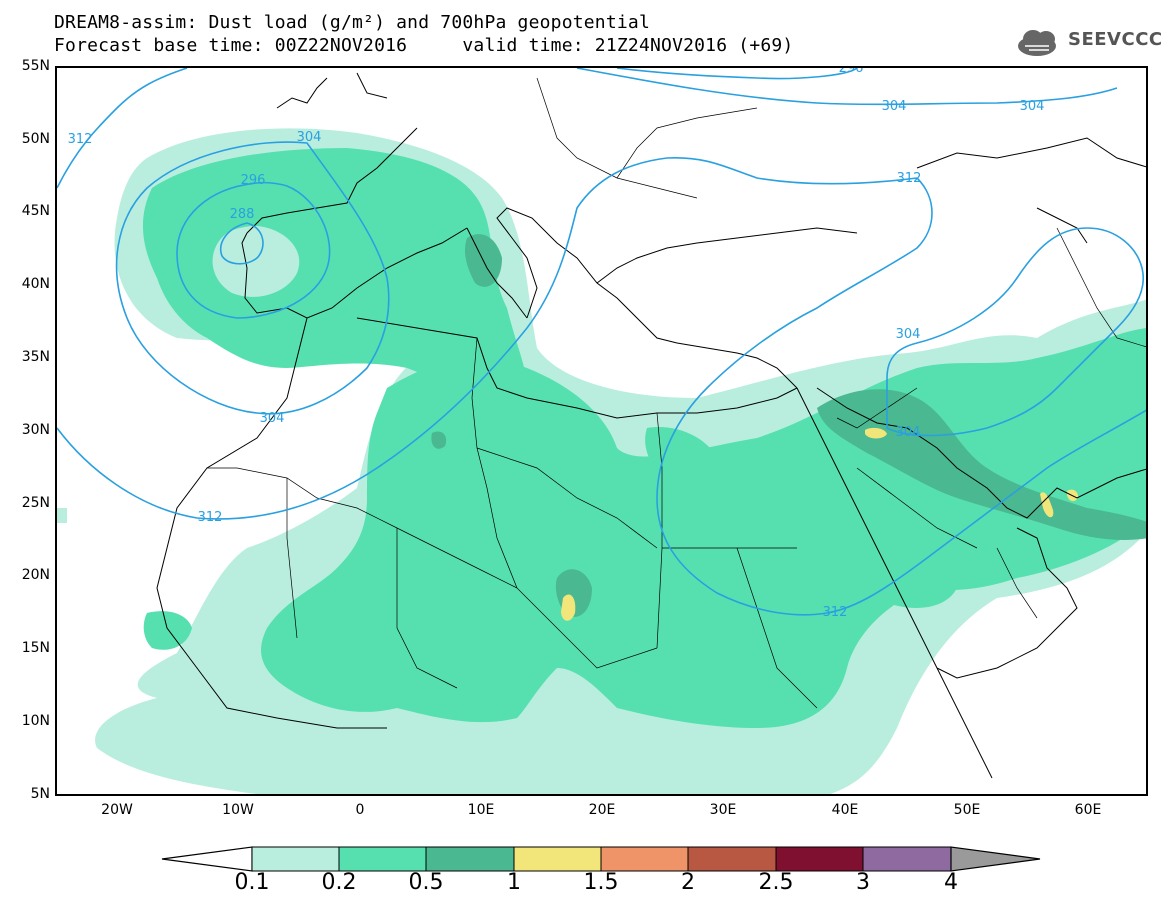 Image resolution: width=1165 pixels, height=907 pixels. What do you see at coordinates (35, 357) in the screenshot?
I see `lat-label-35n: 35N` at bounding box center [35, 357].